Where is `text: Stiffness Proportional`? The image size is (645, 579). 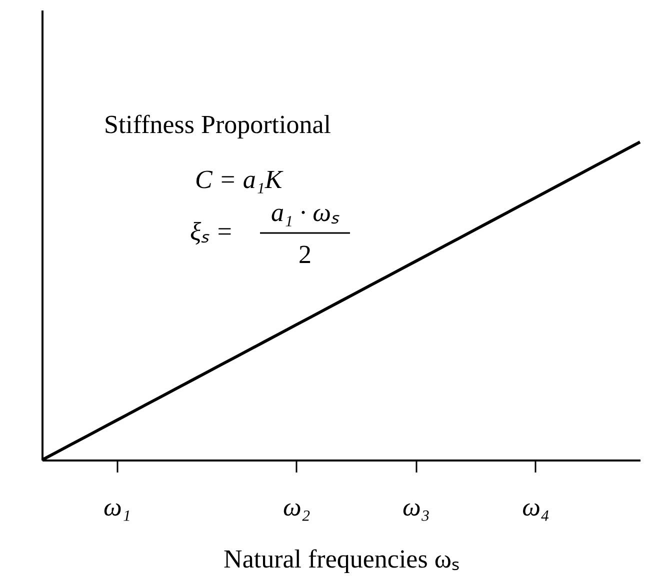
text: Stiffness Proportional is located at coordinates (218, 124).